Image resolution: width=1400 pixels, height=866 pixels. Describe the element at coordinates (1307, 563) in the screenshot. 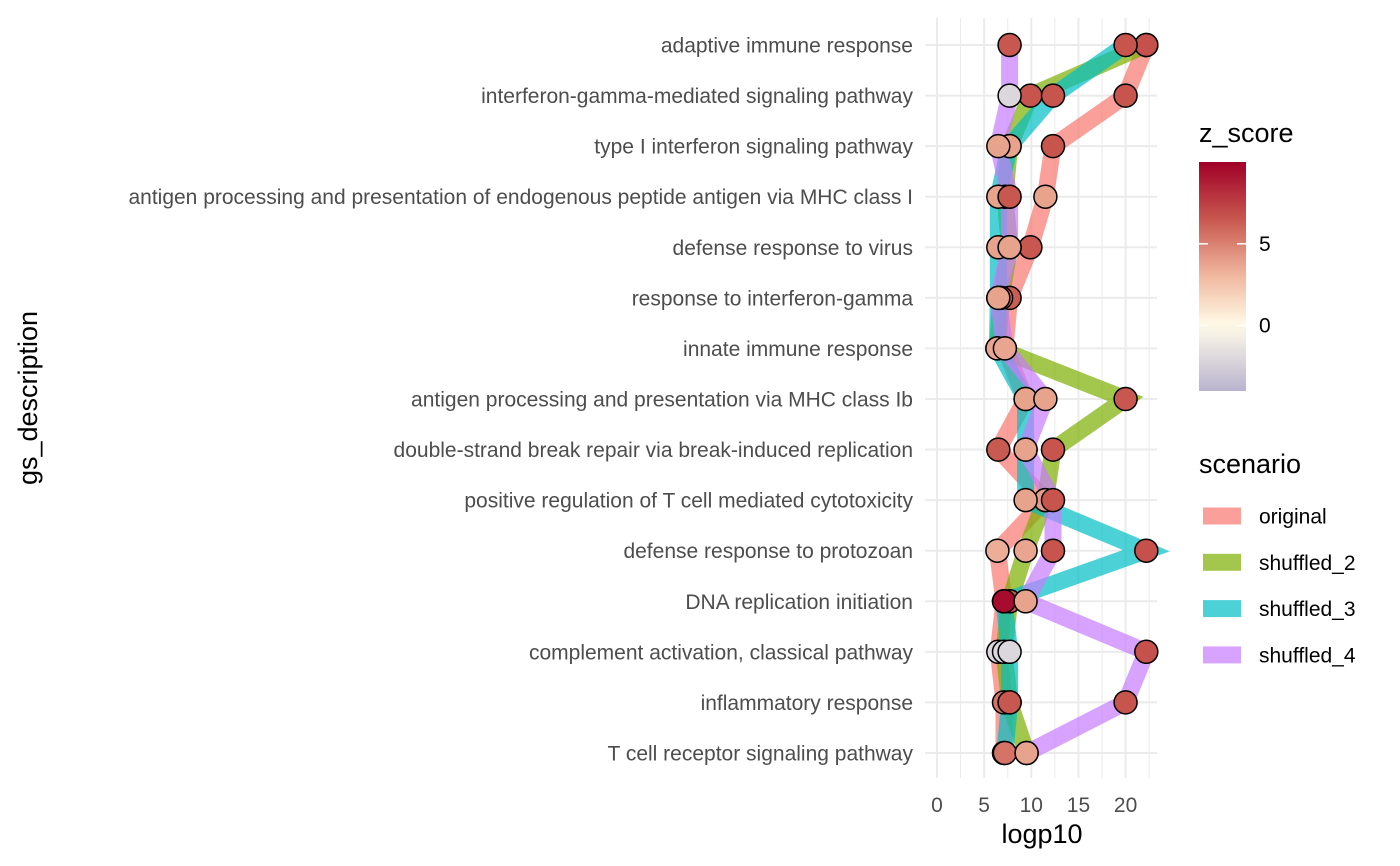

I see `legend-label-shuffled_2: shuffled_2` at that location.